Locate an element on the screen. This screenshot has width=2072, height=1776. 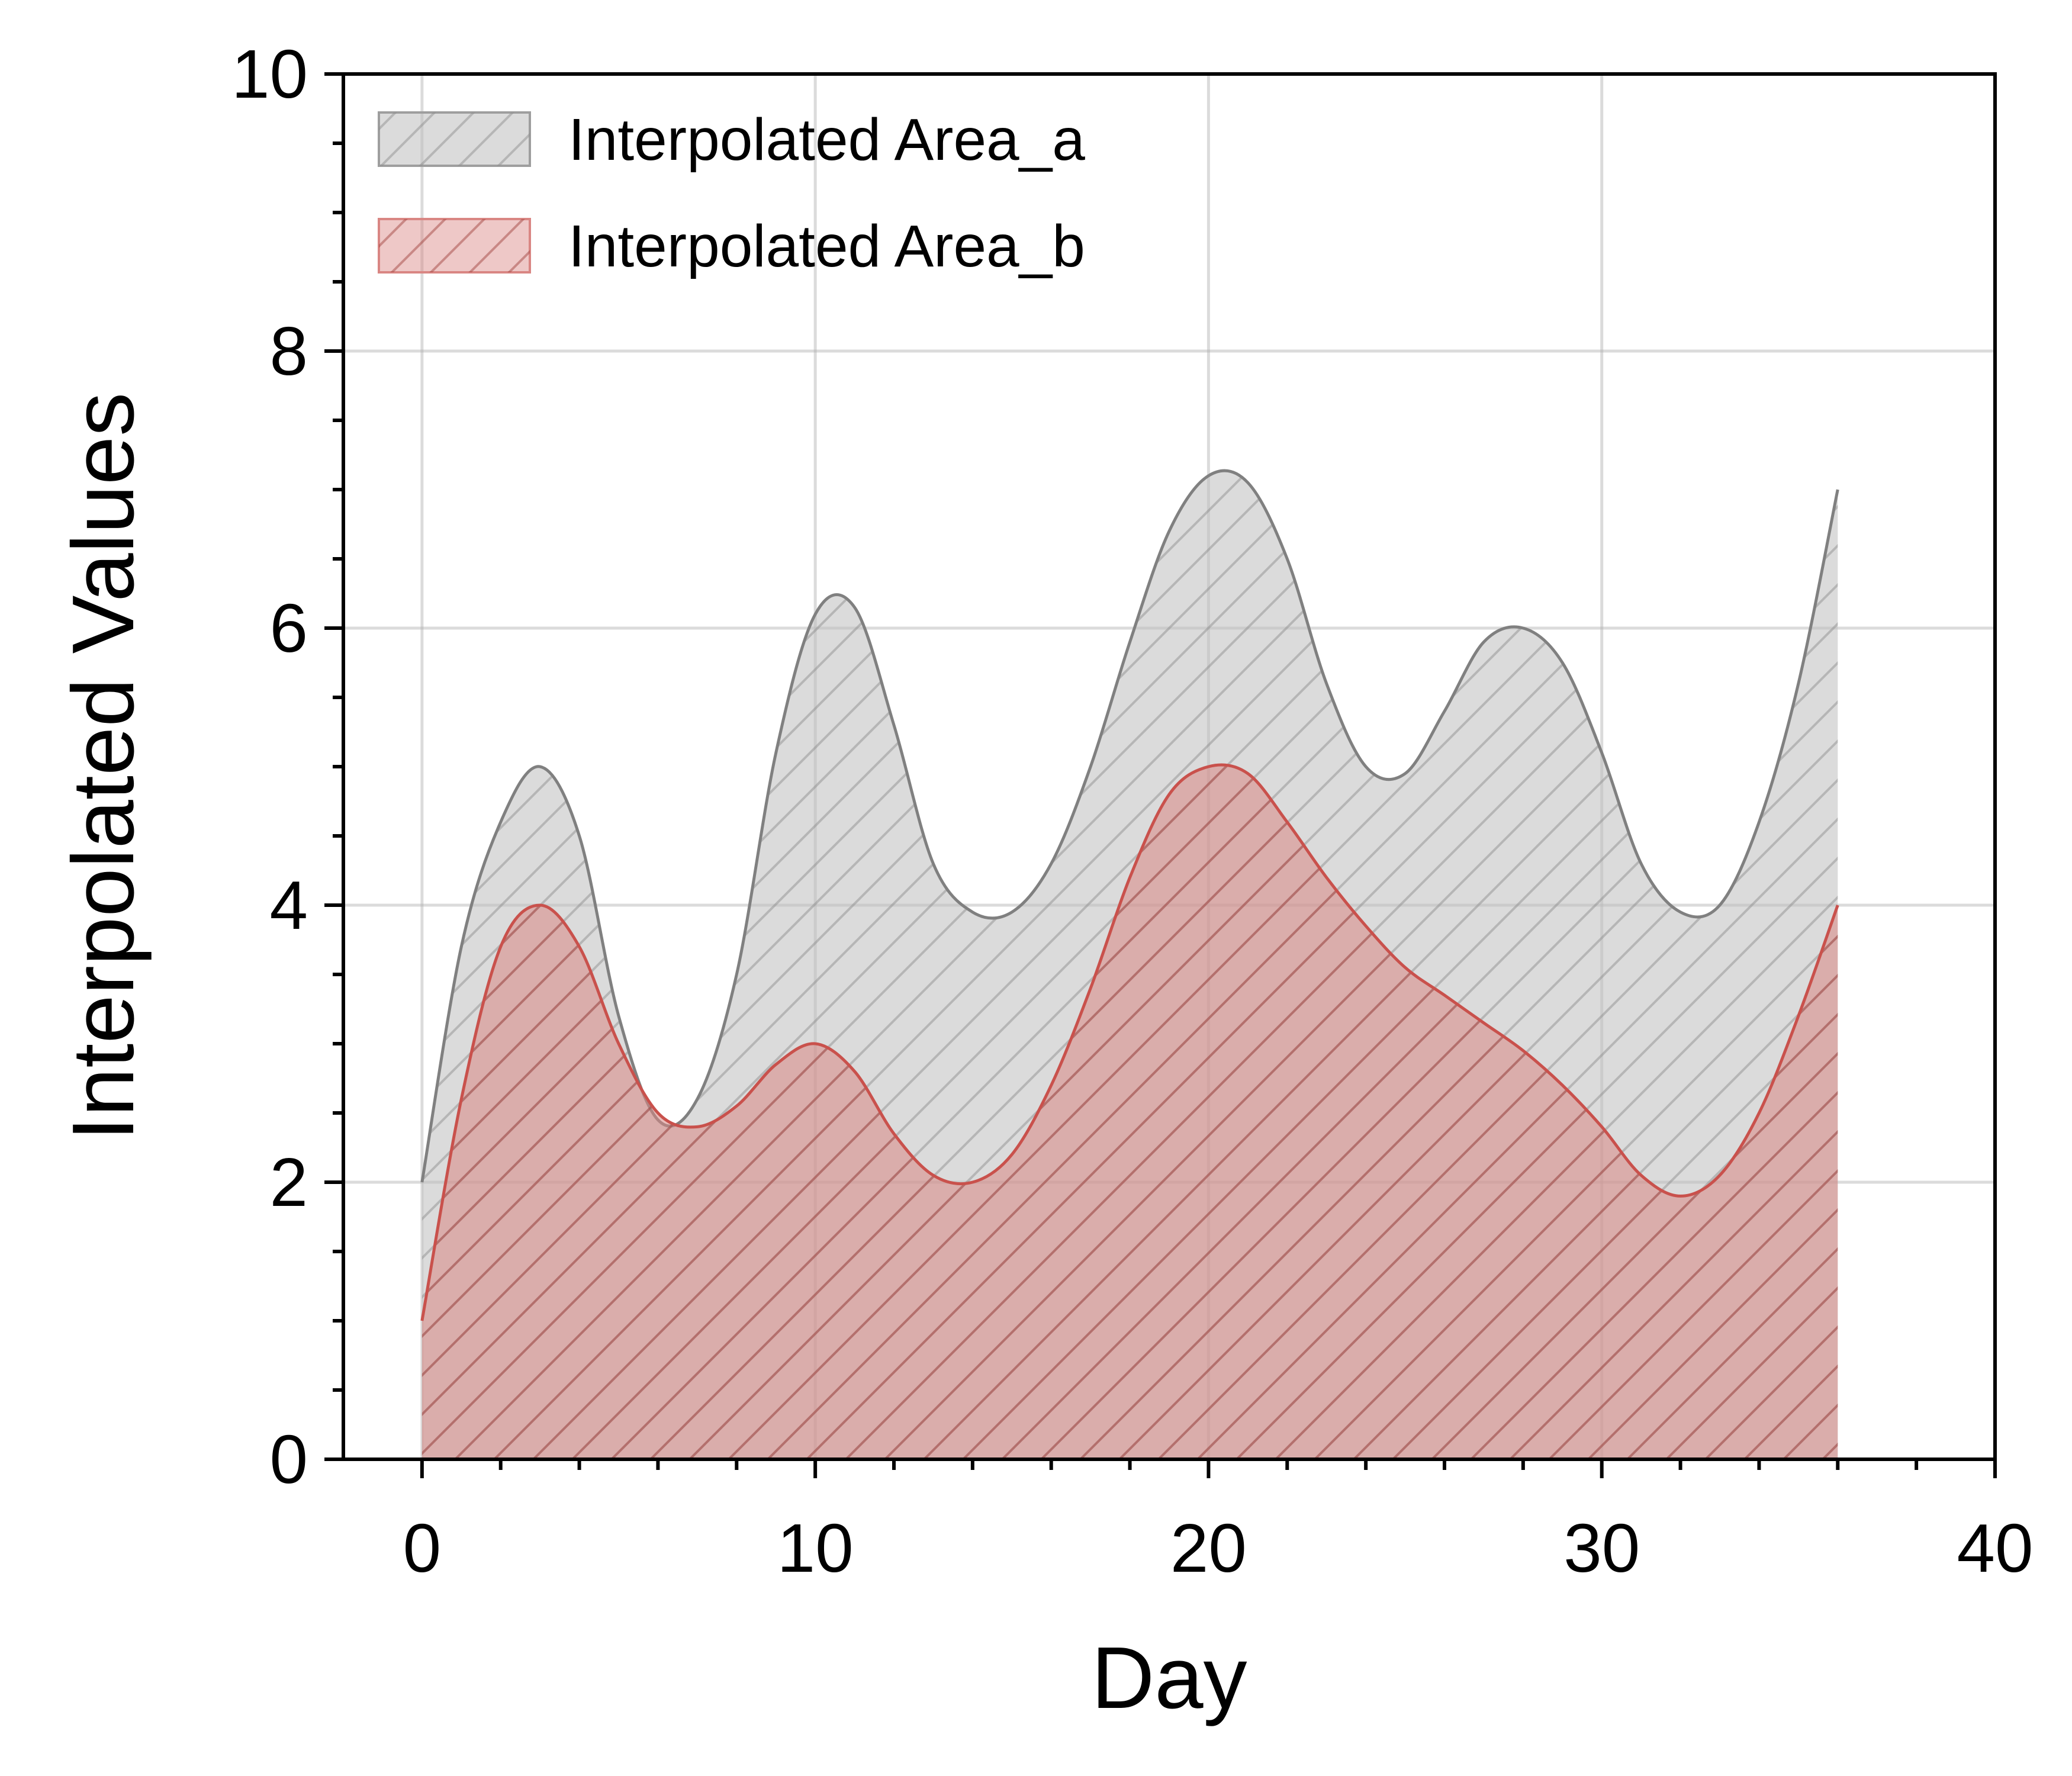
y-tick-label-2: 4 is located at coordinates (288, 905).